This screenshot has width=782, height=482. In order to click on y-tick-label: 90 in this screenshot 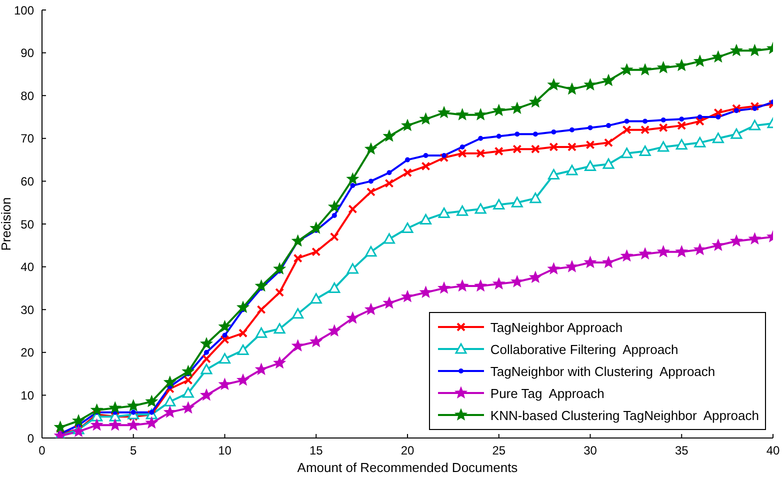, I will do `click(27, 53)`.